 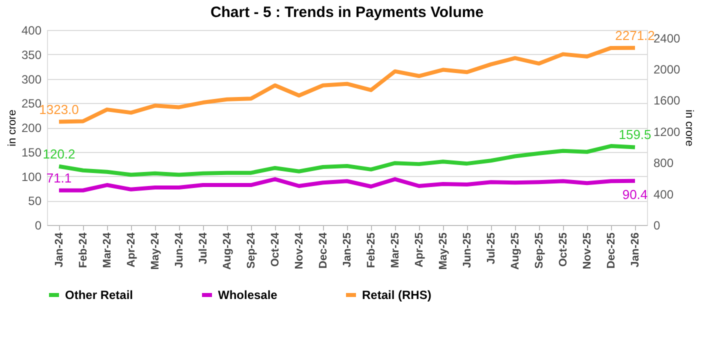 What do you see at coordinates (324, 250) in the screenshot?
I see `x-tick-label: Dec-24` at bounding box center [324, 250].